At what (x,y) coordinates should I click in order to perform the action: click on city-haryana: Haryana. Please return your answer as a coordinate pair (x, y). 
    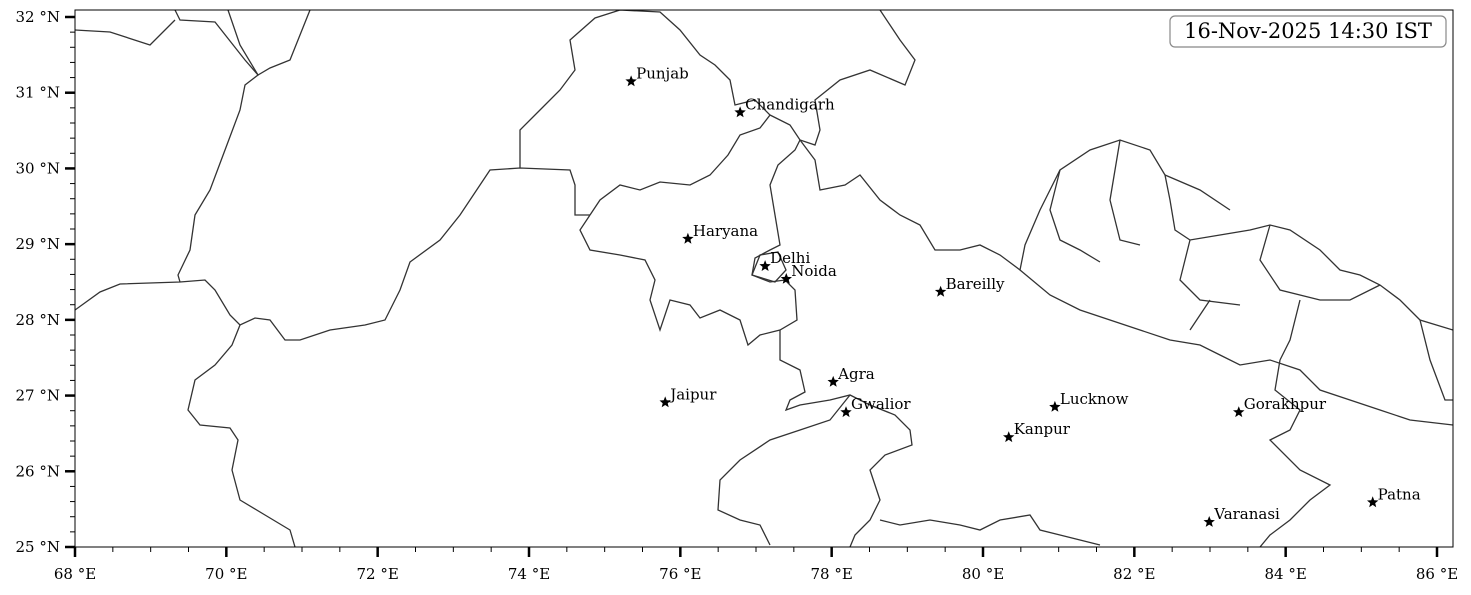
    Looking at the image, I should click on (720, 233).